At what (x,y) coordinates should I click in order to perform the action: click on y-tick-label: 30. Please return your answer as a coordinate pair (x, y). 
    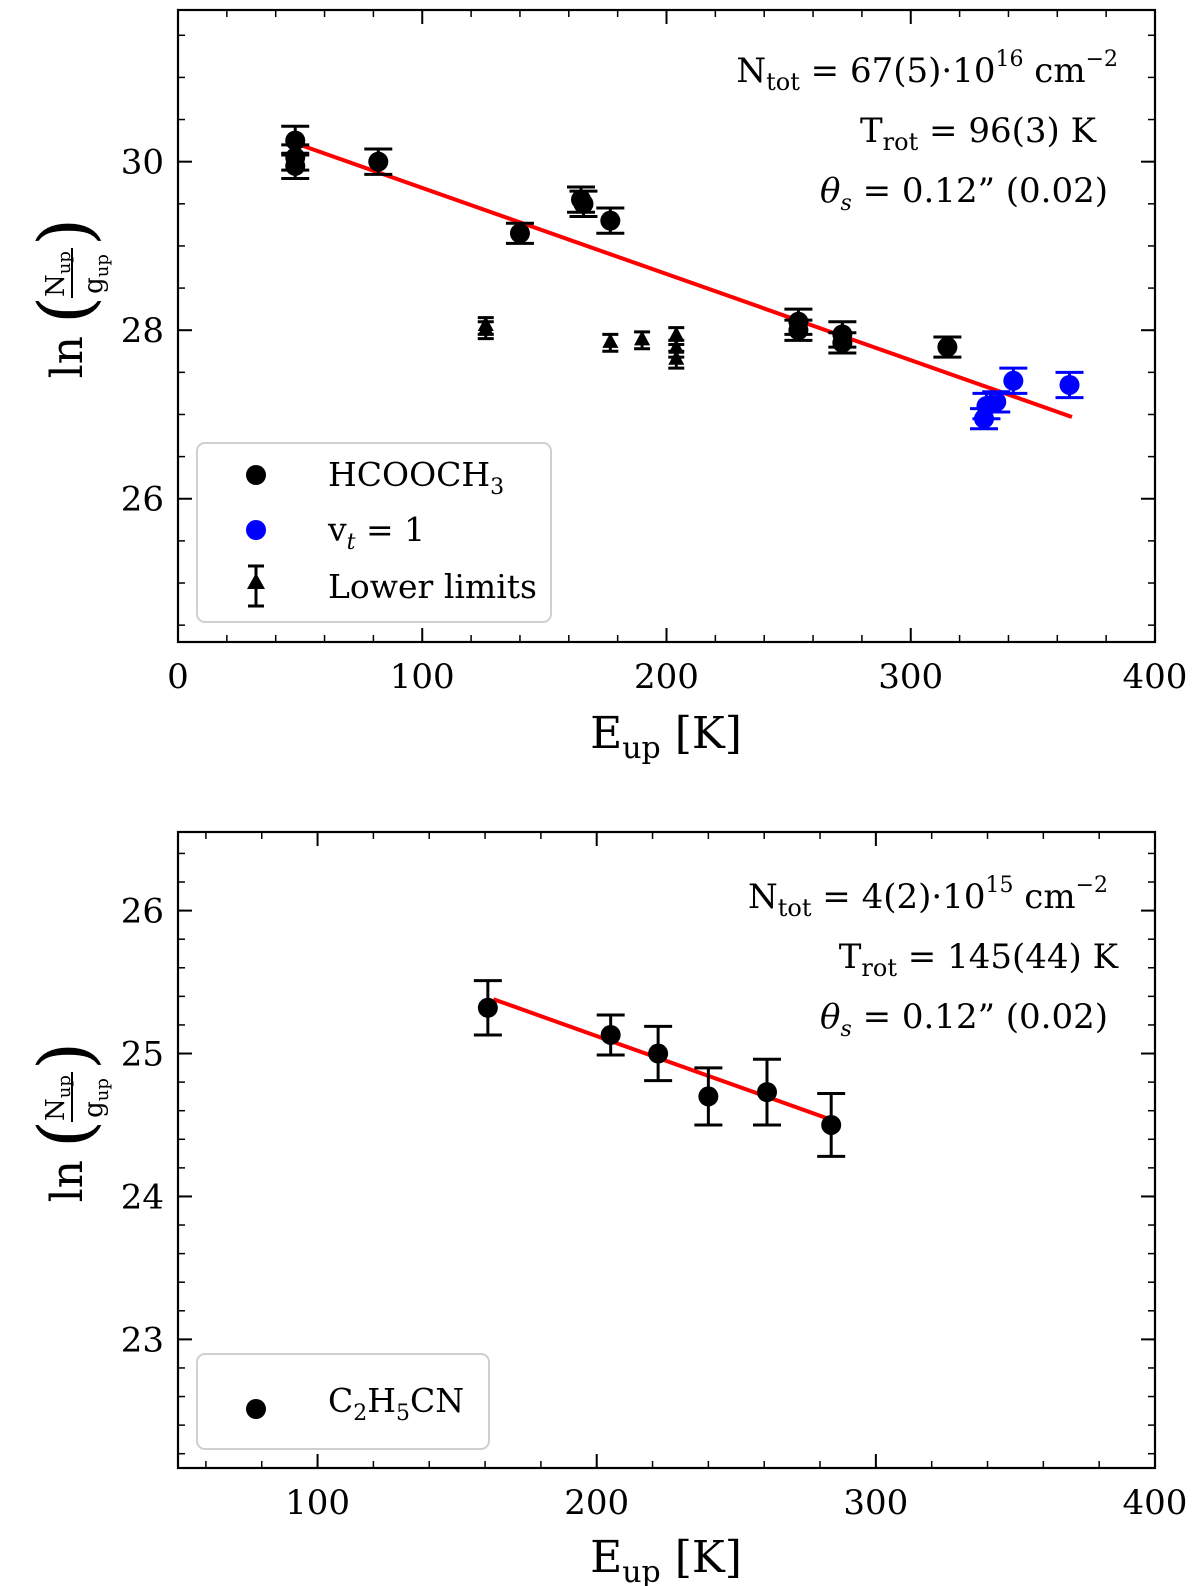
    Looking at the image, I should click on (142, 163).